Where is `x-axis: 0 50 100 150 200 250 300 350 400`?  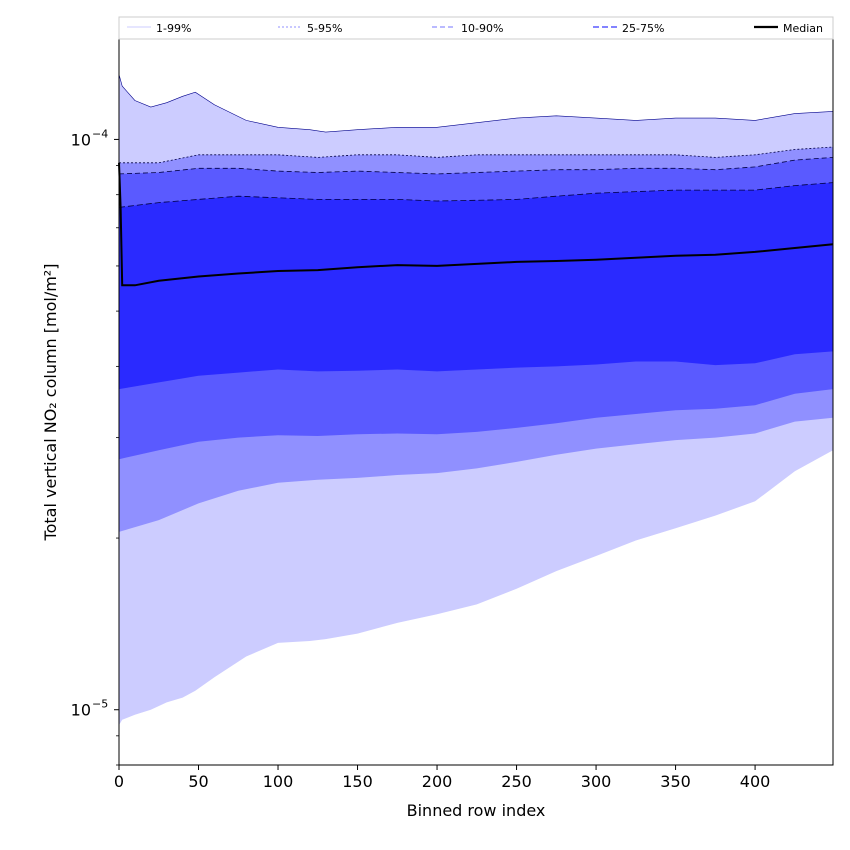
x-axis: 0 50 100 150 200 250 300 350 400 is located at coordinates (442, 778).